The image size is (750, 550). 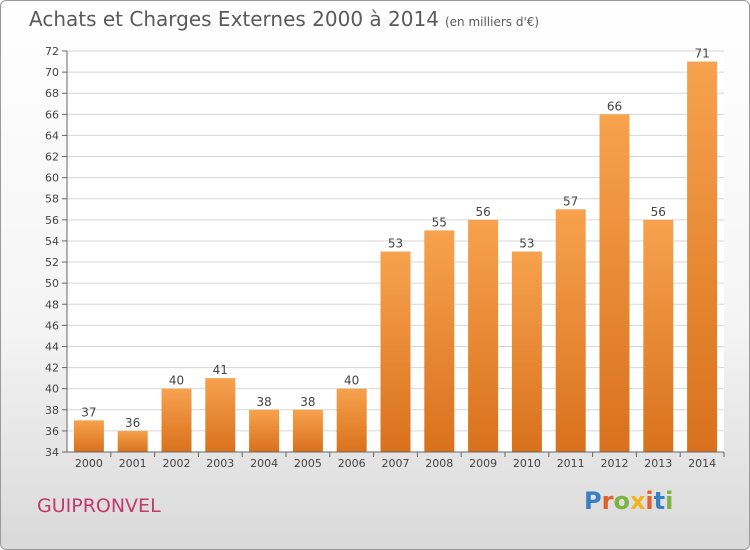 What do you see at coordinates (615, 463) in the screenshot?
I see `x-tick-label: 2012` at bounding box center [615, 463].